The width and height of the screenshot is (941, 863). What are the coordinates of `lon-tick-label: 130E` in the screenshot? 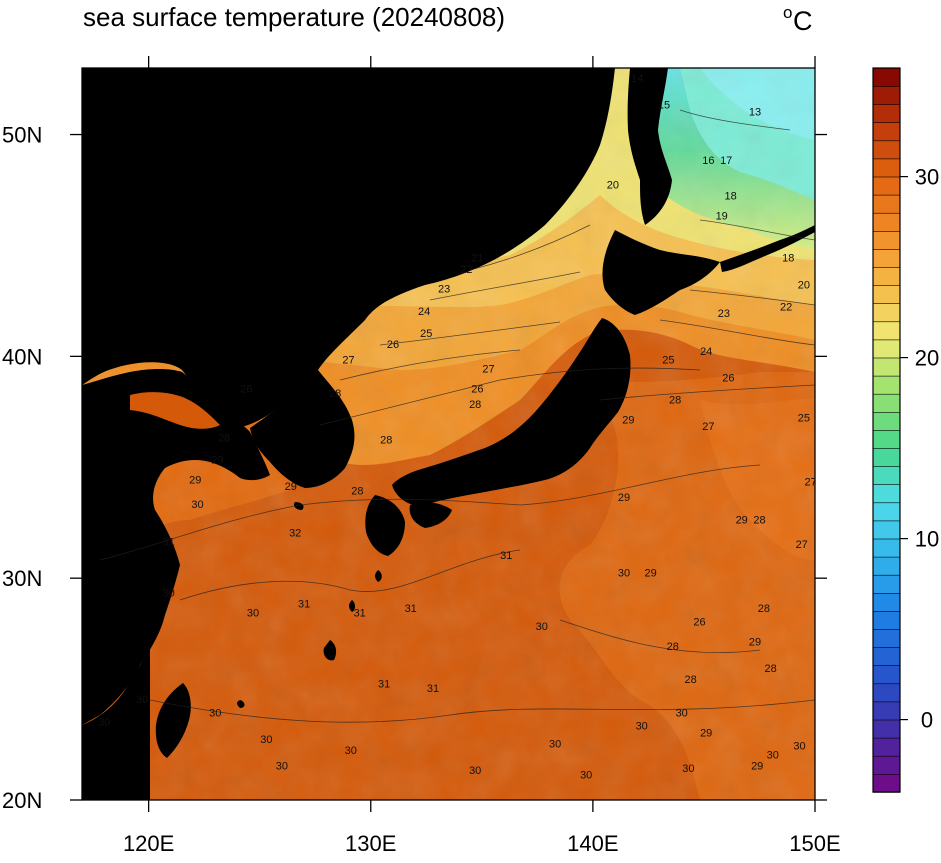 It's located at (370, 843).